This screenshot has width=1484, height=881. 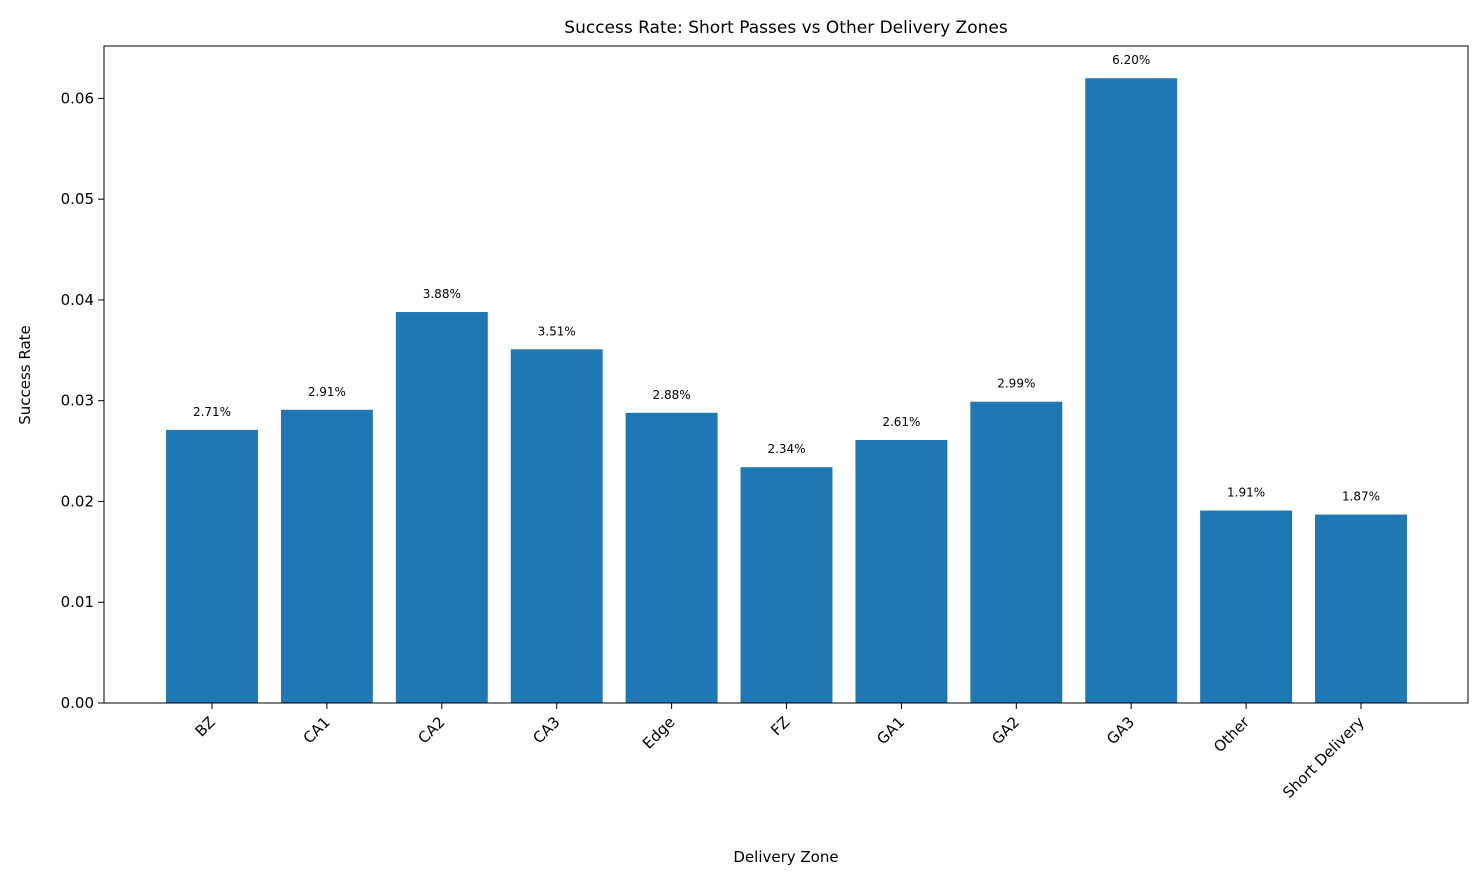 What do you see at coordinates (77, 98) in the screenshot?
I see `y-tick-label: 0.06` at bounding box center [77, 98].